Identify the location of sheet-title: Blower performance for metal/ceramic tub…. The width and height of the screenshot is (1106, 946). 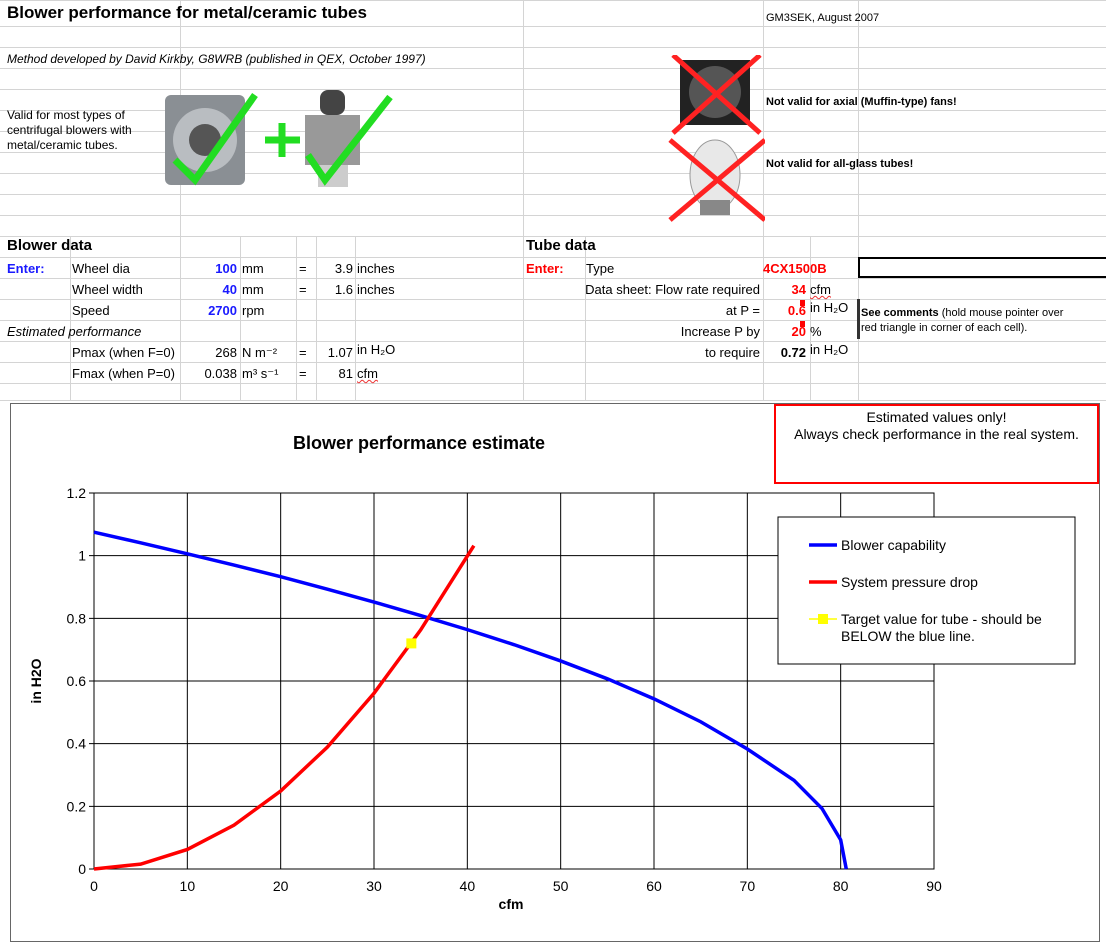
(187, 12).